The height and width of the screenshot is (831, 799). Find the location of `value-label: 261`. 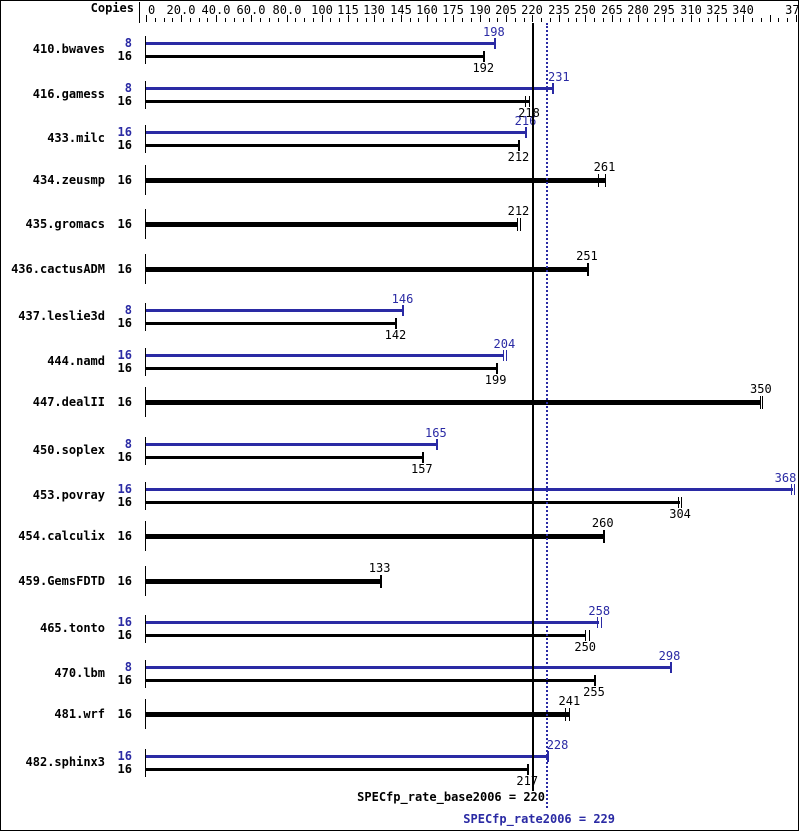

value-label: 261 is located at coordinates (604, 167).